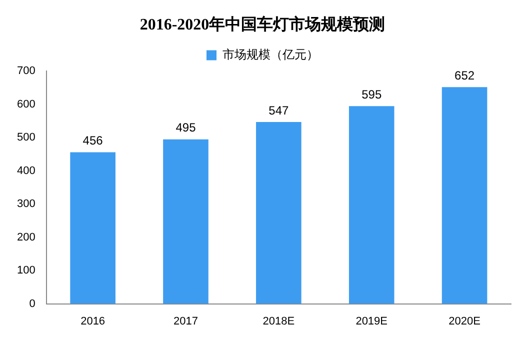 Image resolution: width=529 pixels, height=339 pixels. What do you see at coordinates (93, 141) in the screenshot?
I see `data-label: 456` at bounding box center [93, 141].